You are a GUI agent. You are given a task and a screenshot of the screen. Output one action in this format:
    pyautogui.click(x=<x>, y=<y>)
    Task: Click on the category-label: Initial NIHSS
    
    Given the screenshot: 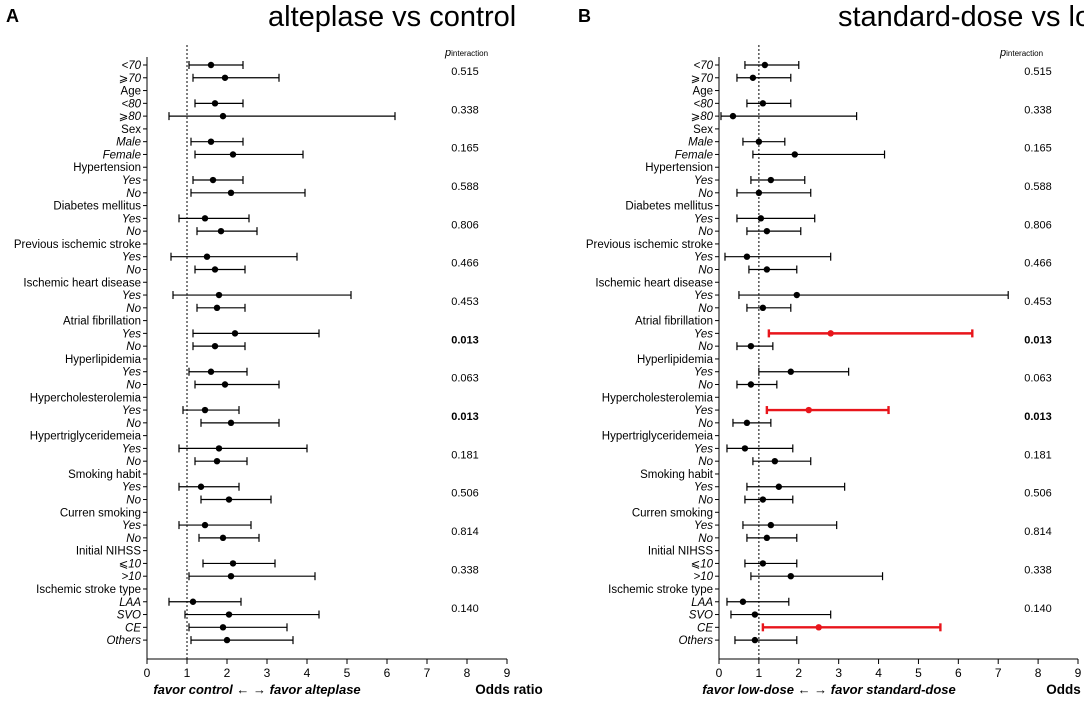 What is the action you would take?
    pyautogui.click(x=681, y=552)
    